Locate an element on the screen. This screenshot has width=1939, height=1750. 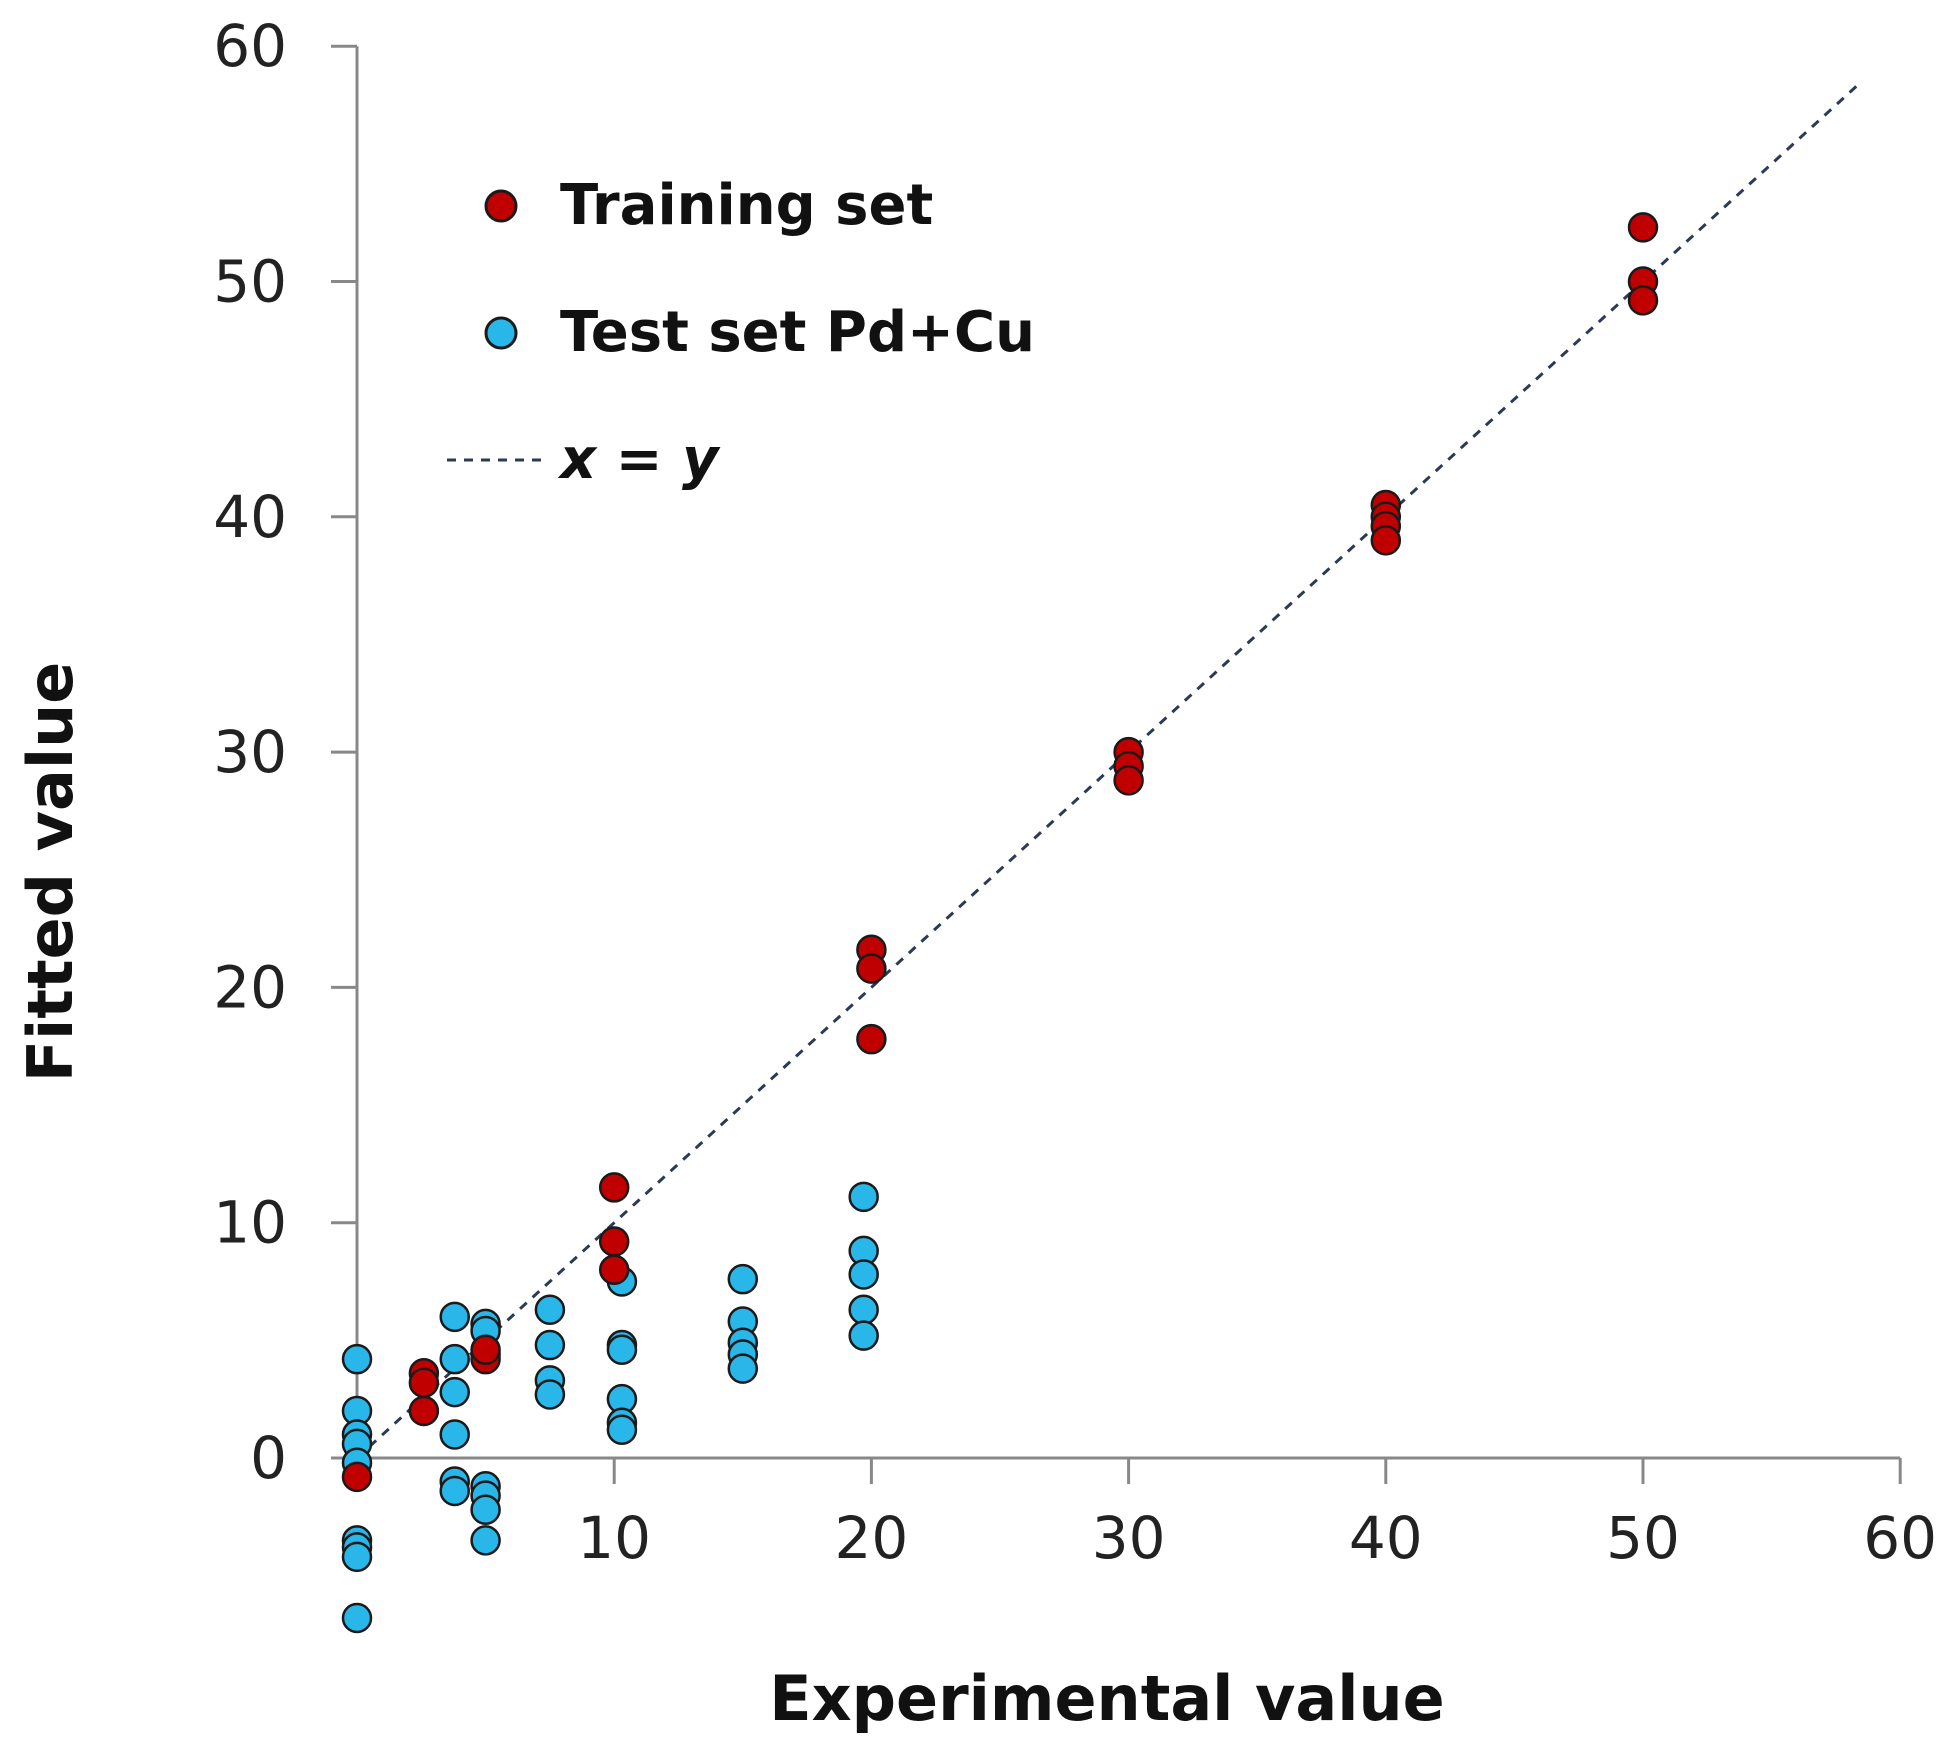
x-axis-ticks: 10 20 30 40 50 60 is located at coordinates (1257, 1515).